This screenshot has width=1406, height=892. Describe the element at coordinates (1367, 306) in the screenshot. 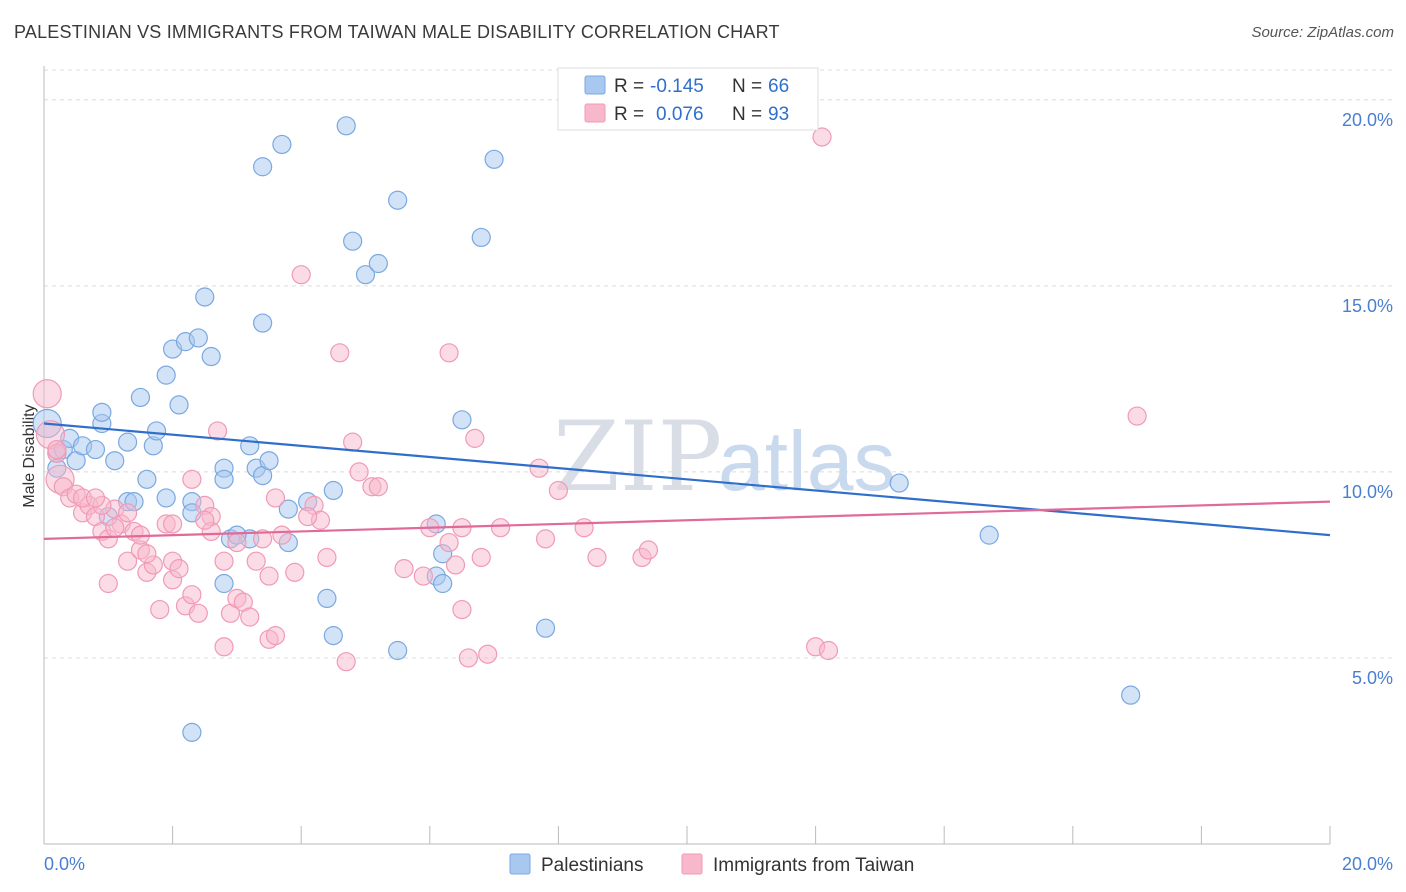

I see `y-tick-label-2: 15.0%` at that location.